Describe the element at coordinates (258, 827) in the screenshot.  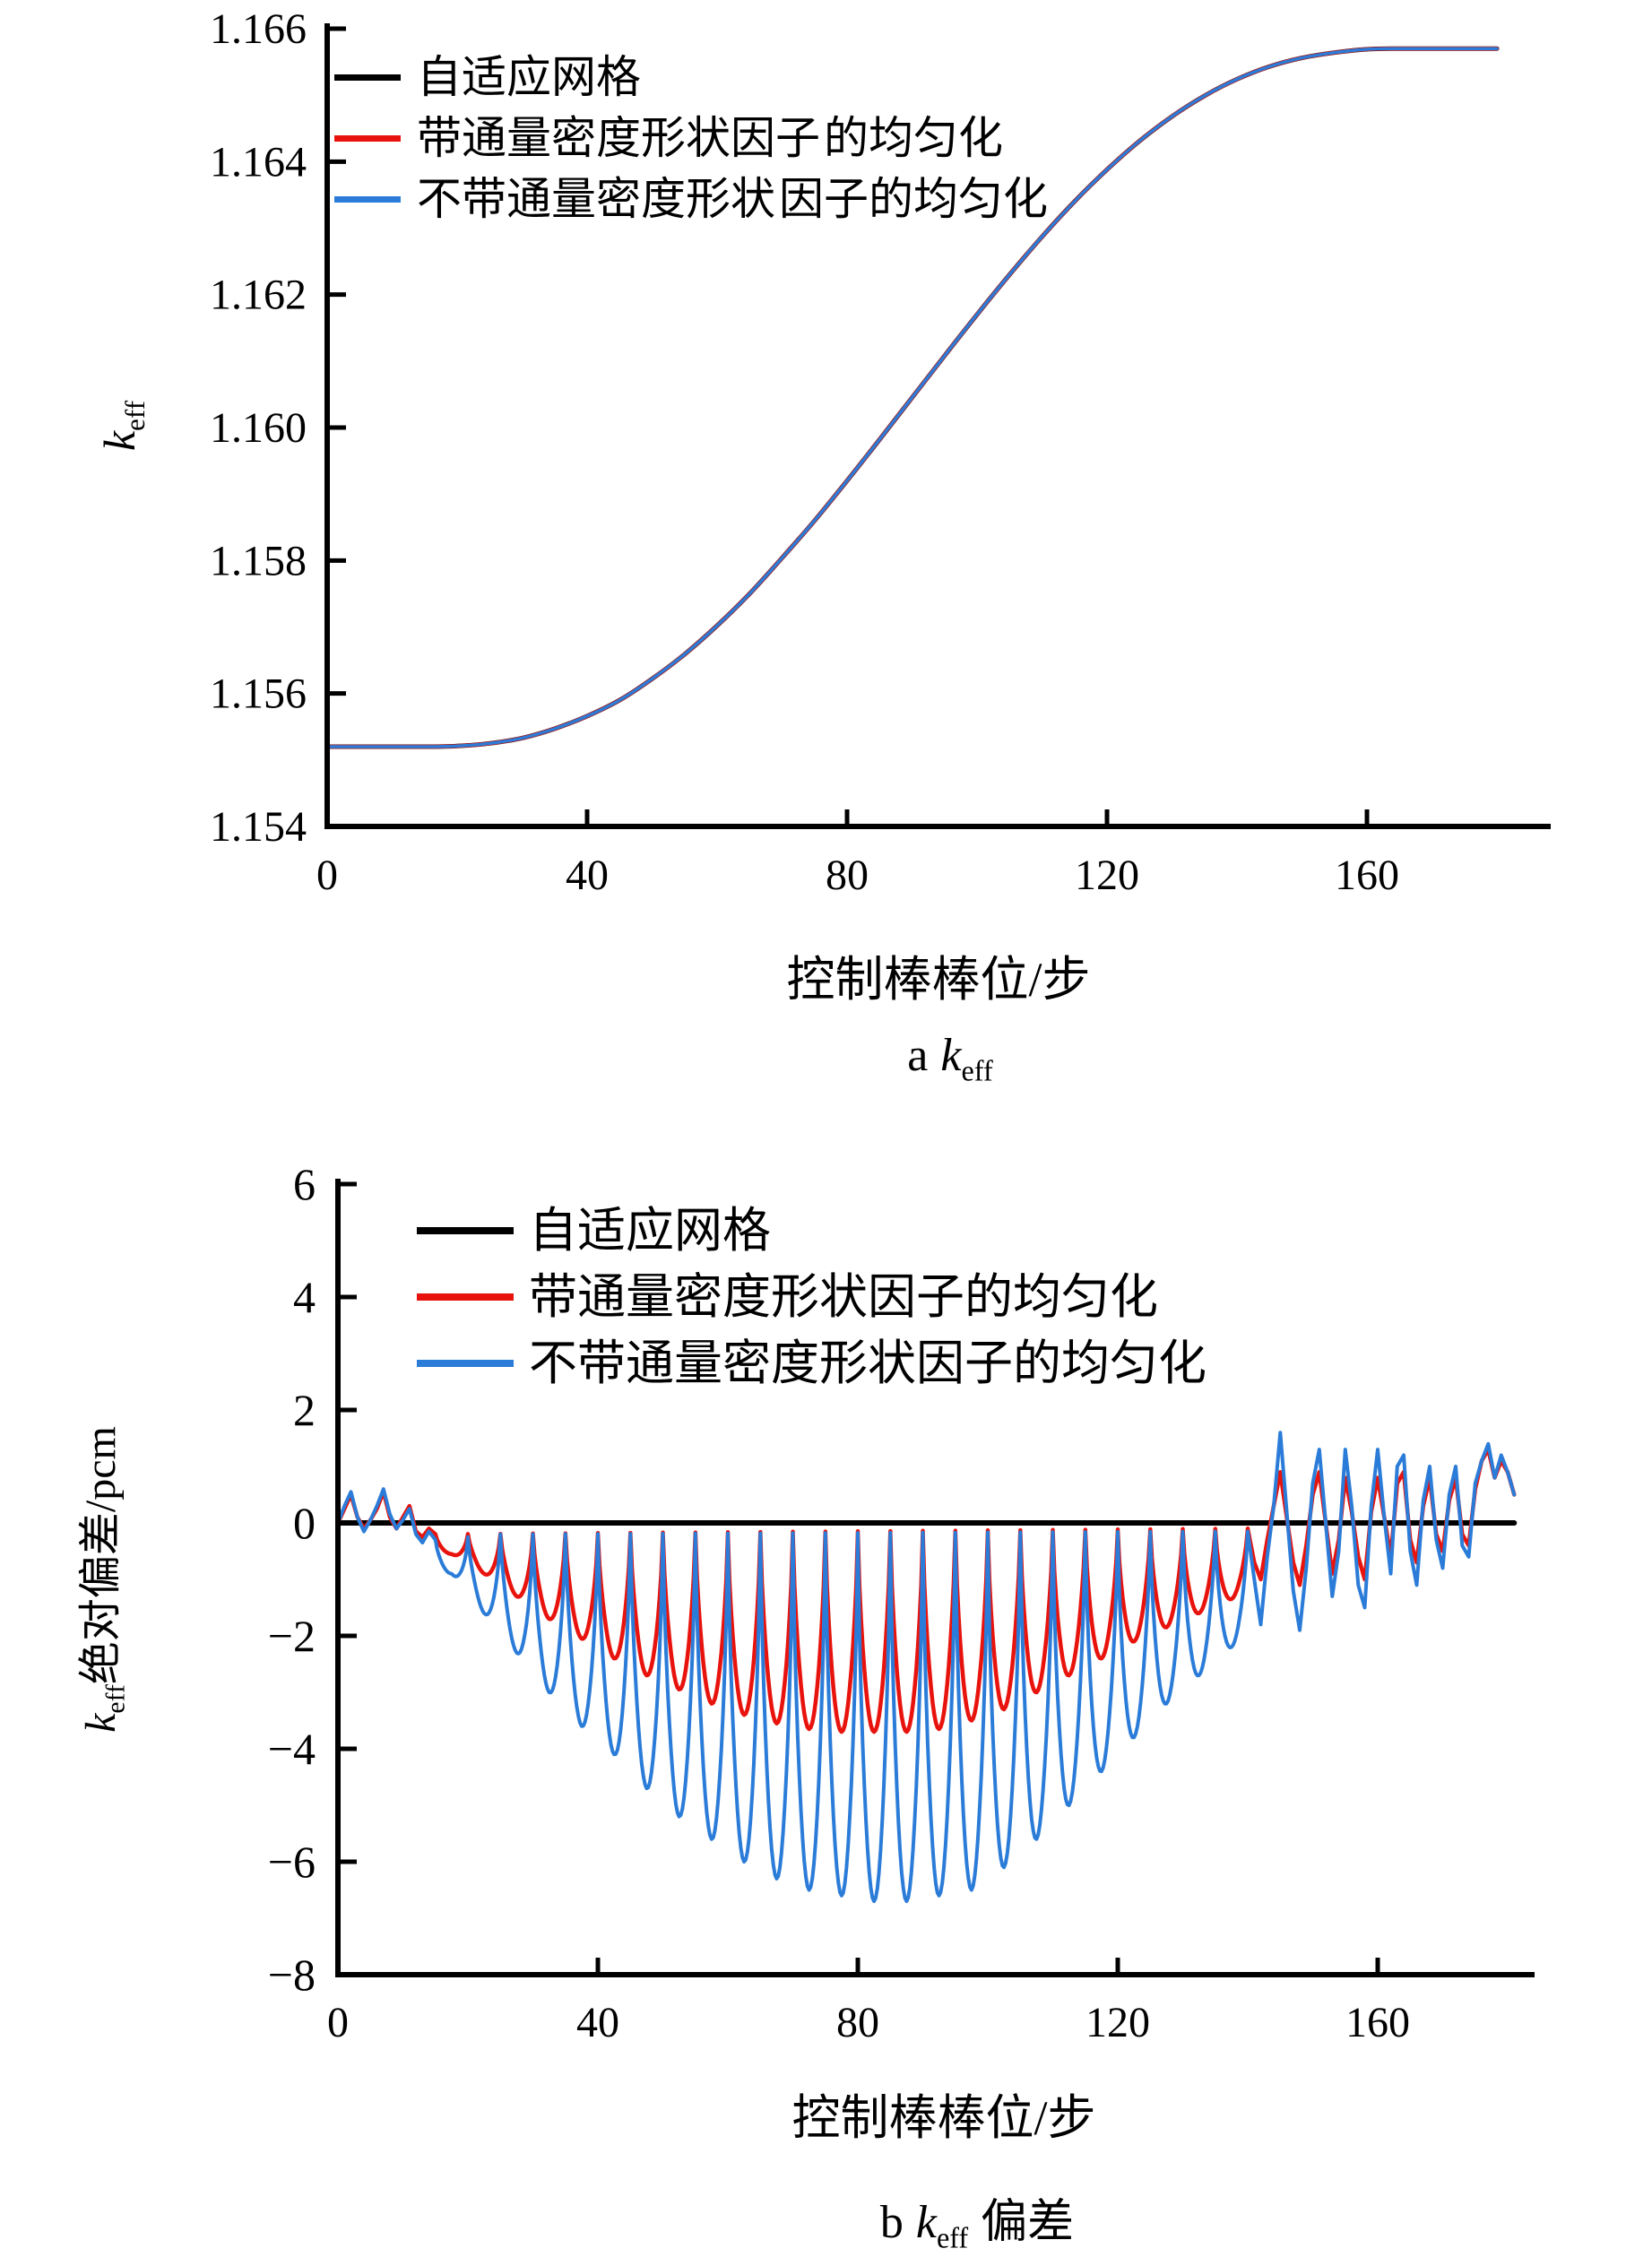
I see `panel-a-y-tick-label: 1.154` at that location.